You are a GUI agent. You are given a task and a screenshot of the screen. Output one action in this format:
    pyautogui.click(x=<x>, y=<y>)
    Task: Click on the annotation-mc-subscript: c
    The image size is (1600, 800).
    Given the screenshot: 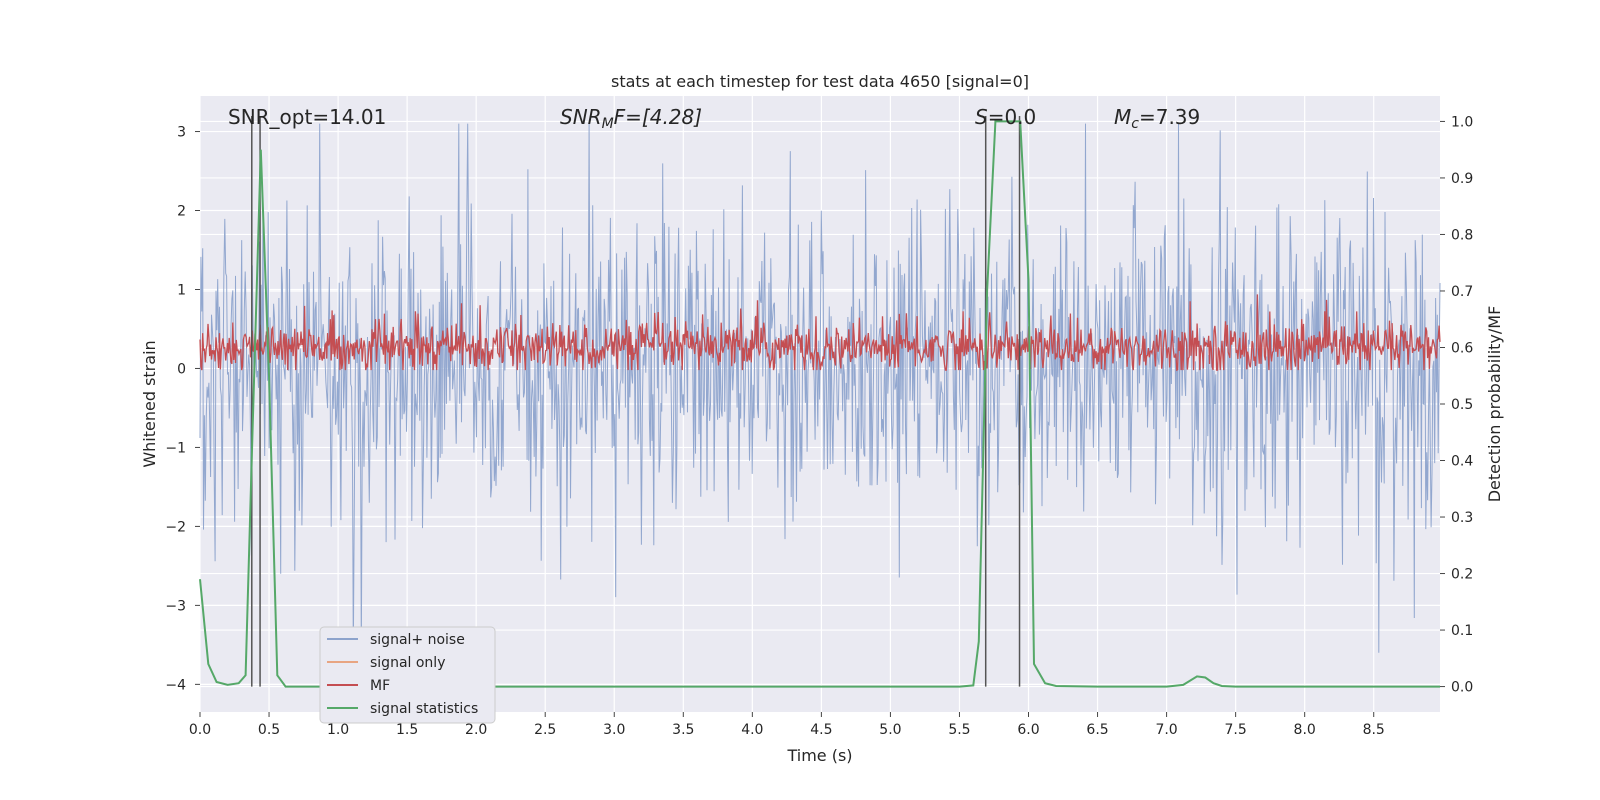 What is the action you would take?
    pyautogui.click(x=1135, y=124)
    